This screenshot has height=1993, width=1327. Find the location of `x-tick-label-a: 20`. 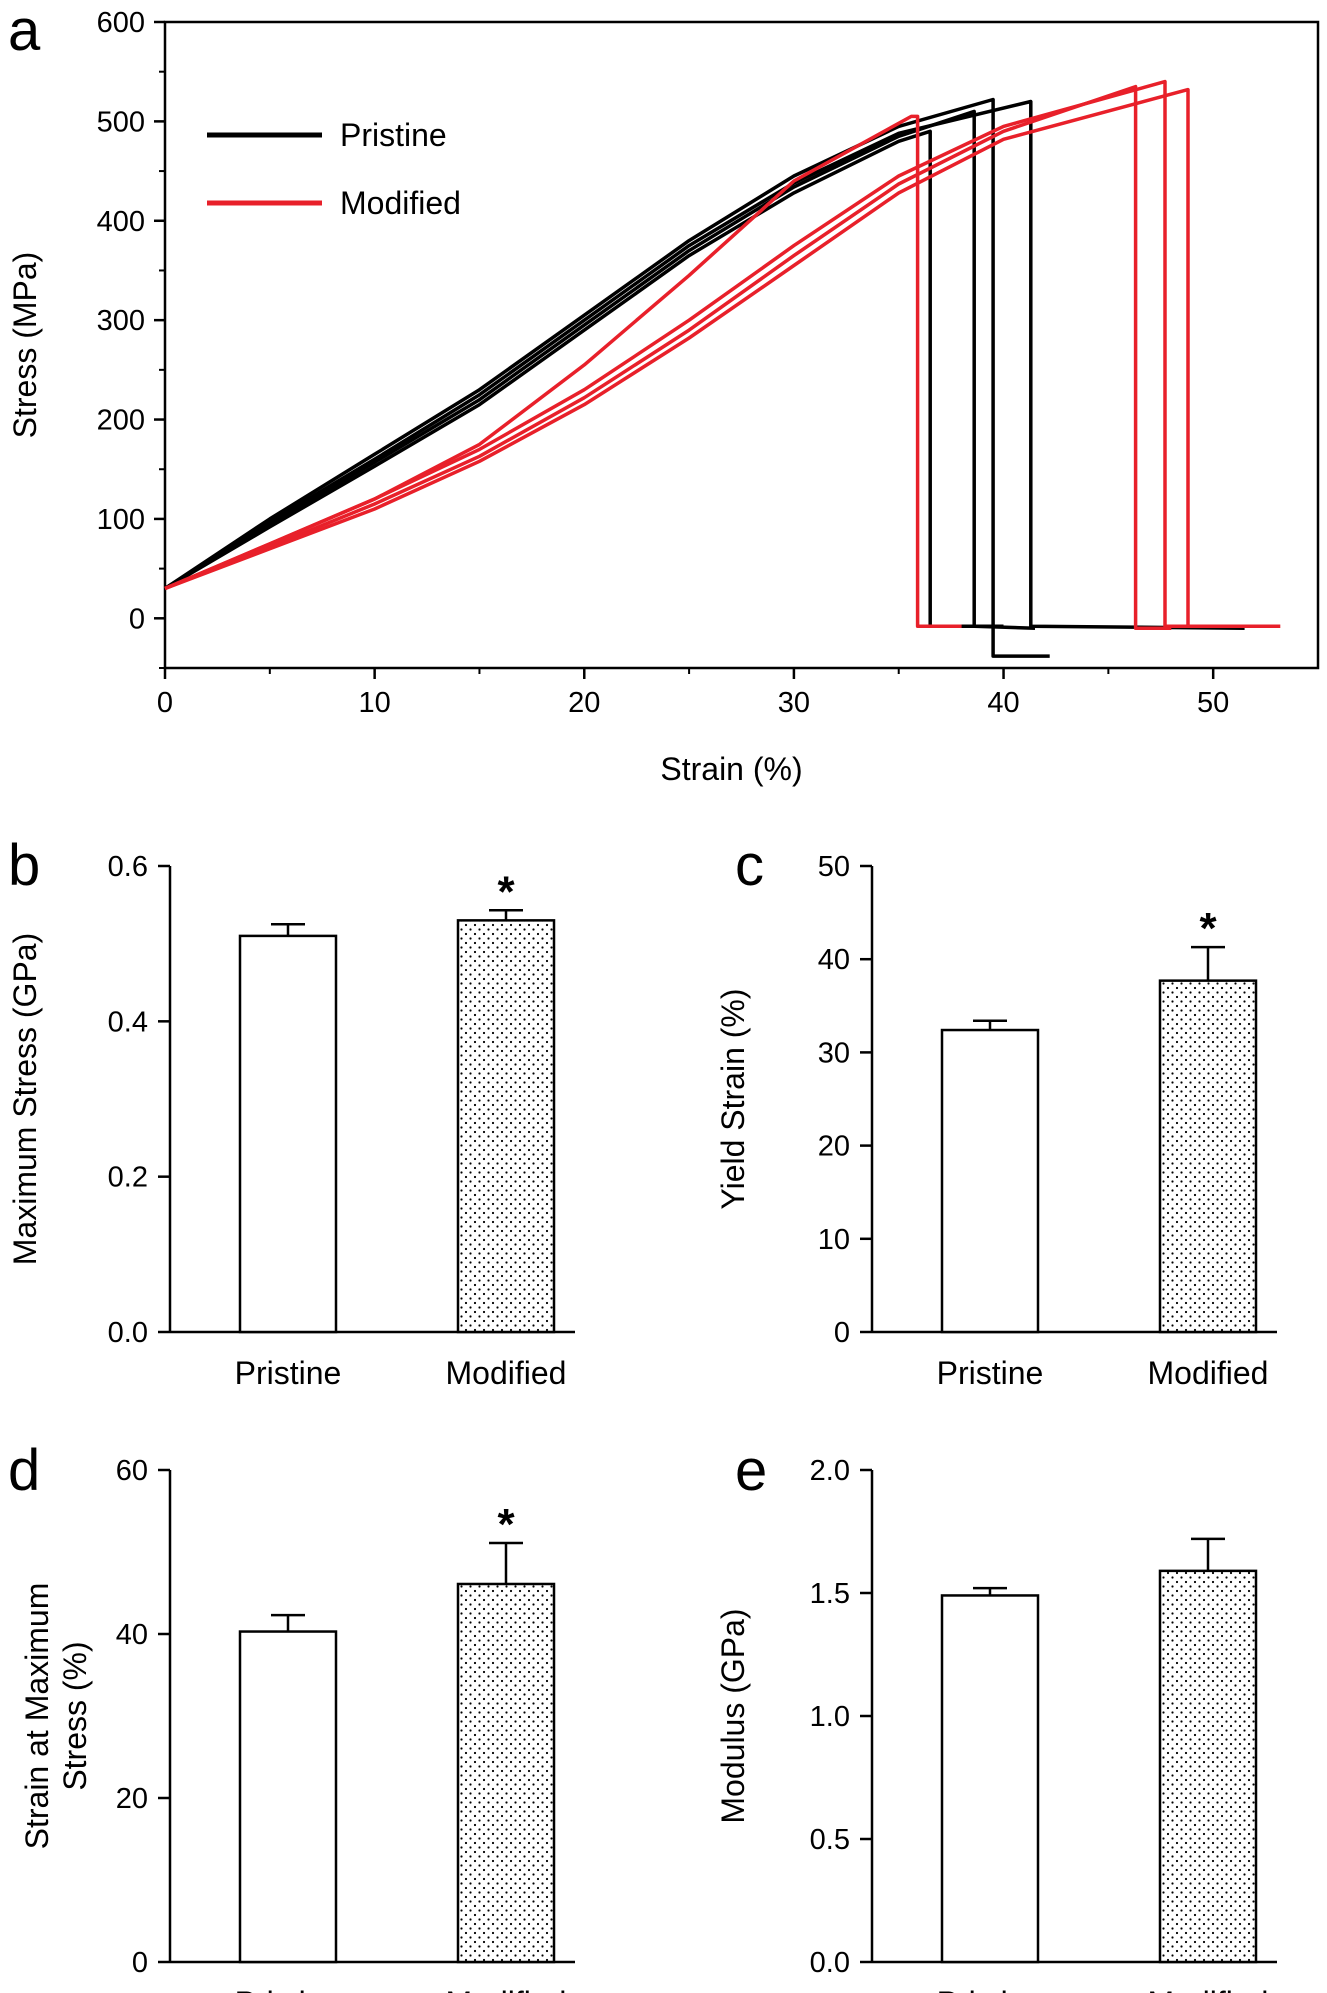

x-tick-label-a: 20 is located at coordinates (584, 703).